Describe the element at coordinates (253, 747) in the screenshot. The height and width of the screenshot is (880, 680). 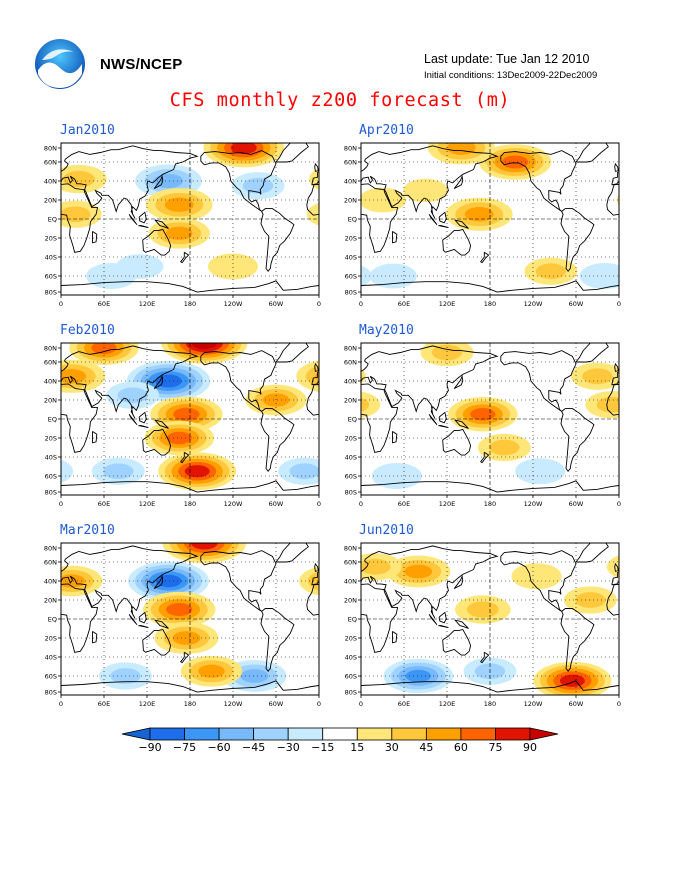
I see `colorbar-label: −45` at that location.